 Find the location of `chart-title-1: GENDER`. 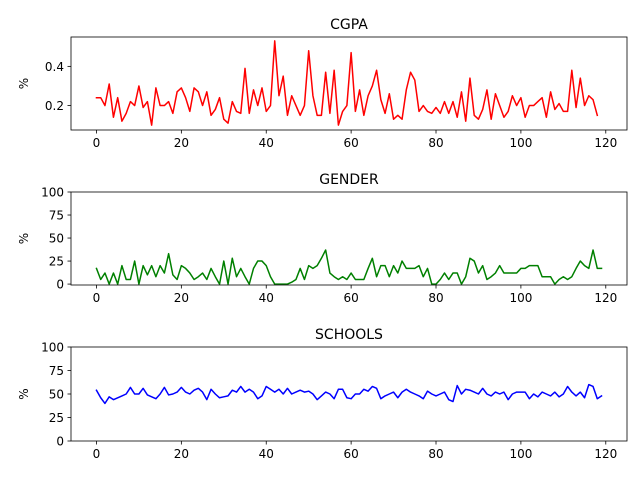

chart-title-1: GENDER is located at coordinates (349, 180).